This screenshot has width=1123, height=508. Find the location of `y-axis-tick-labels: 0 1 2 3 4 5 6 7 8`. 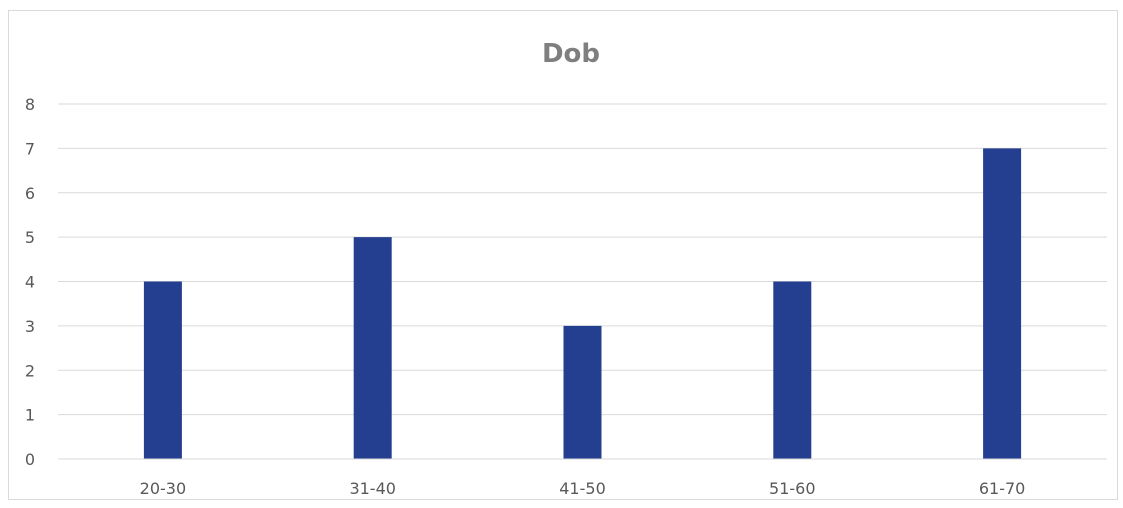

y-axis-tick-labels: 0 1 2 3 4 5 6 7 8 is located at coordinates (30, 282).